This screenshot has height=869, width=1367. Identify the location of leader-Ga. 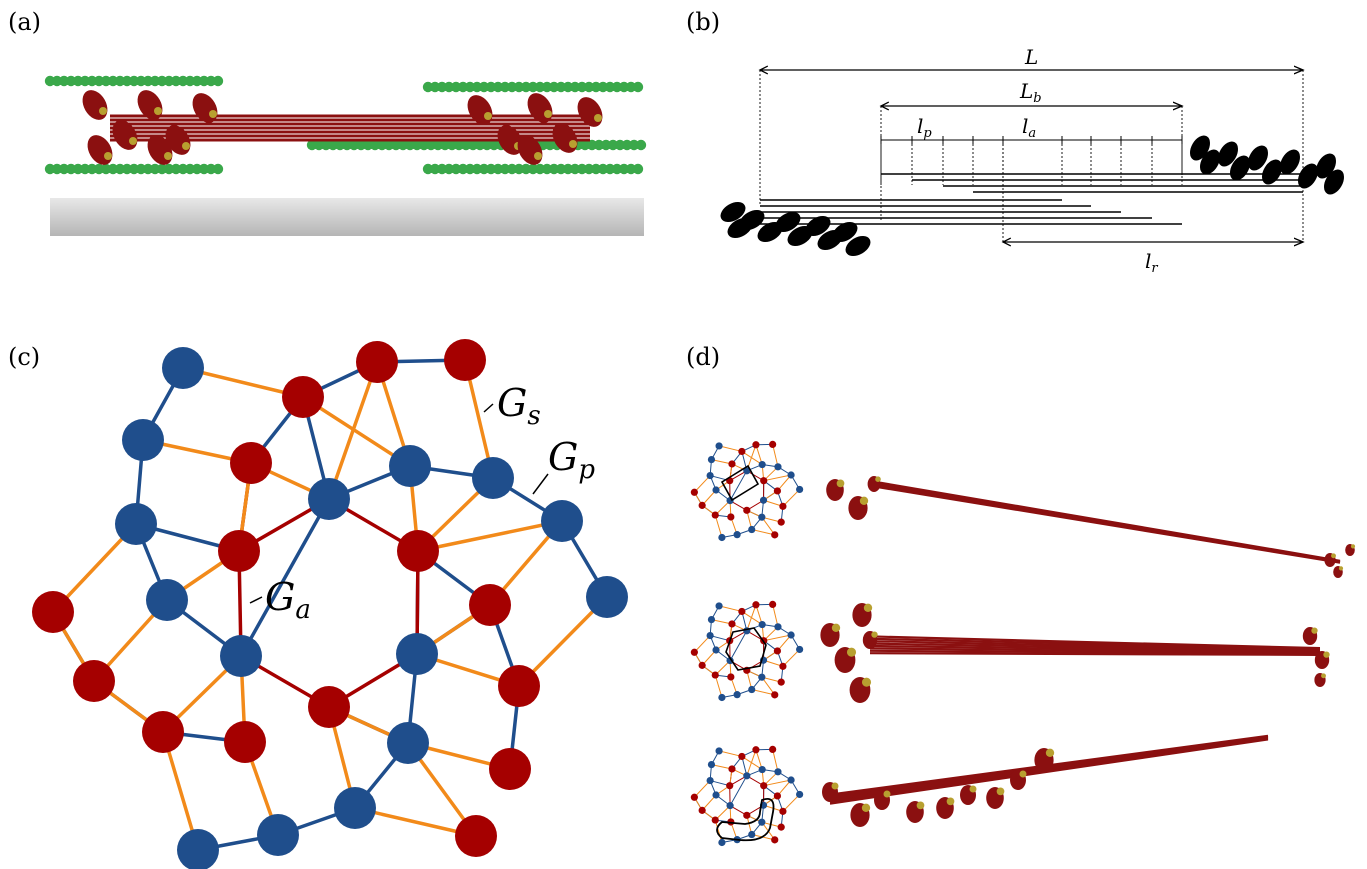
(256, 600).